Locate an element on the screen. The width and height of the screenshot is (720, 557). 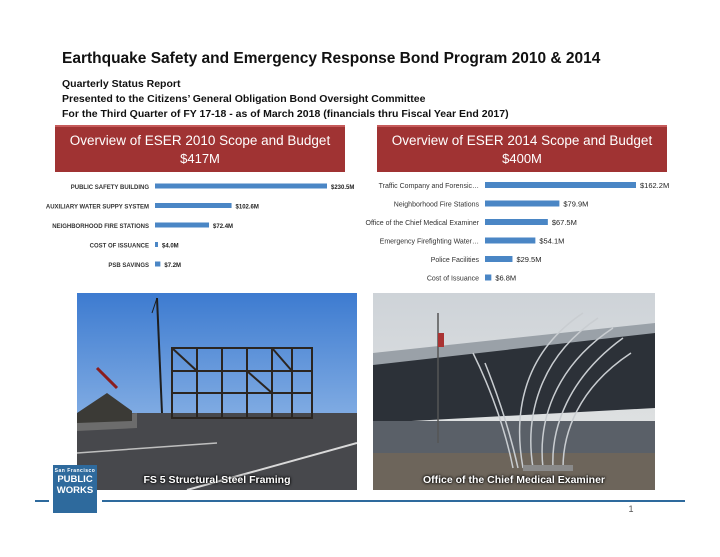
category-label: PUBLIC SAFETY BUILDING is located at coordinates (110, 188).